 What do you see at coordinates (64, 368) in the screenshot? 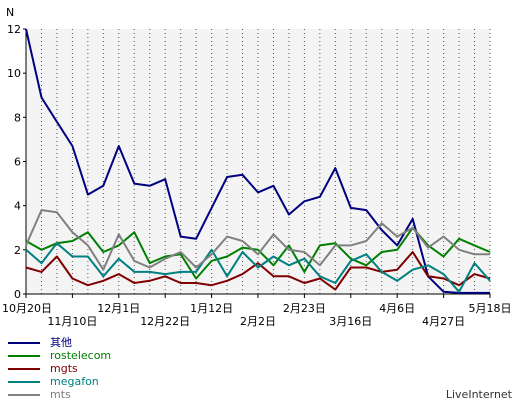
I see `legend-label: mgts` at bounding box center [64, 368].